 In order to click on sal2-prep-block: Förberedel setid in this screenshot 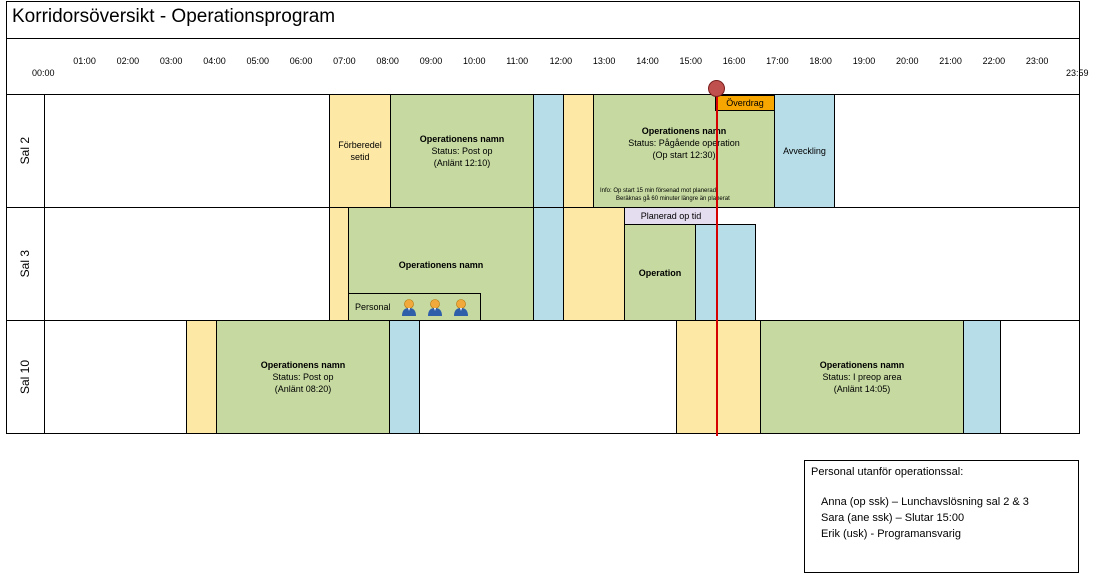, I will do `click(360, 151)`.